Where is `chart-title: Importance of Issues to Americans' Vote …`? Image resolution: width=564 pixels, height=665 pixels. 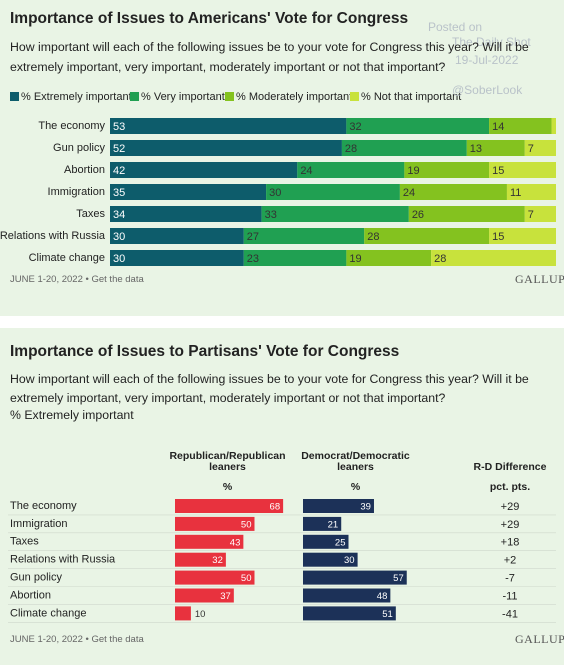 chart-title: Importance of Issues to Americans' Vote … is located at coordinates (209, 18).